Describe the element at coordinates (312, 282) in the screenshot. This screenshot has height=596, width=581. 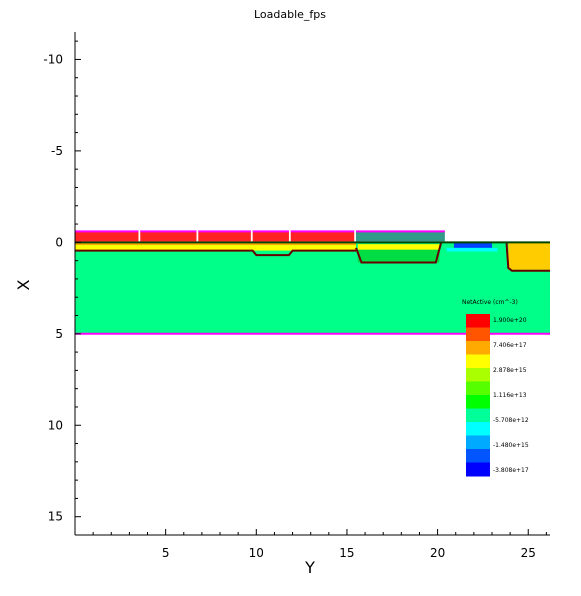
I see `plot-area` at that location.